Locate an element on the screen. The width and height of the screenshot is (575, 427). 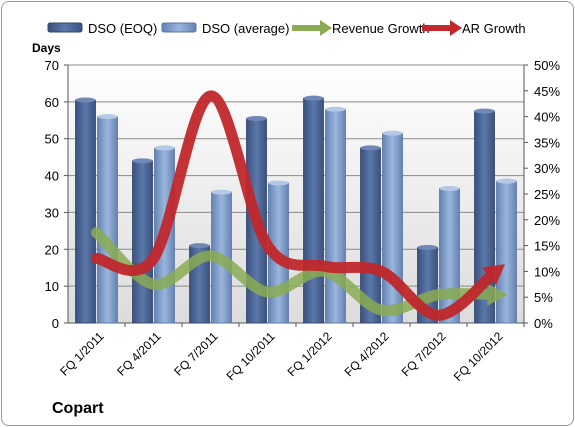
y-tick-label-left: 50 is located at coordinates (52, 139).